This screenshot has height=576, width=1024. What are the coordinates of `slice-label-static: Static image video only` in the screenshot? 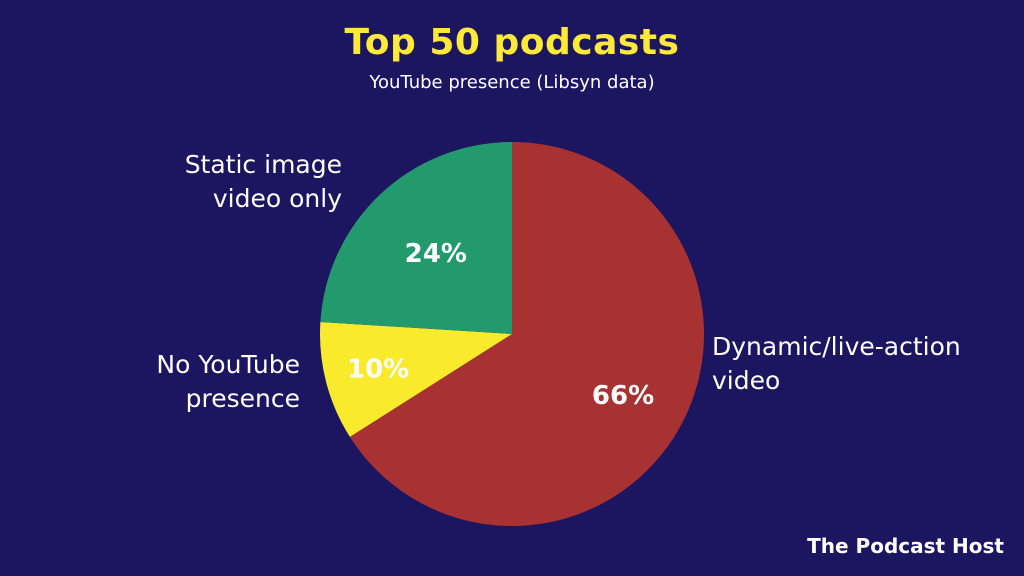 It's located at (201, 182).